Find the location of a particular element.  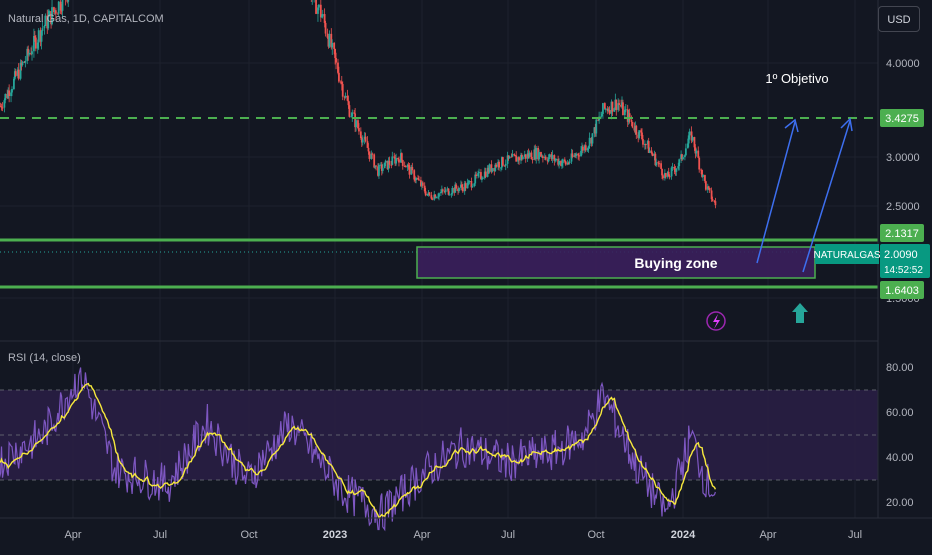

projection-arrows is located at coordinates (804, 195).